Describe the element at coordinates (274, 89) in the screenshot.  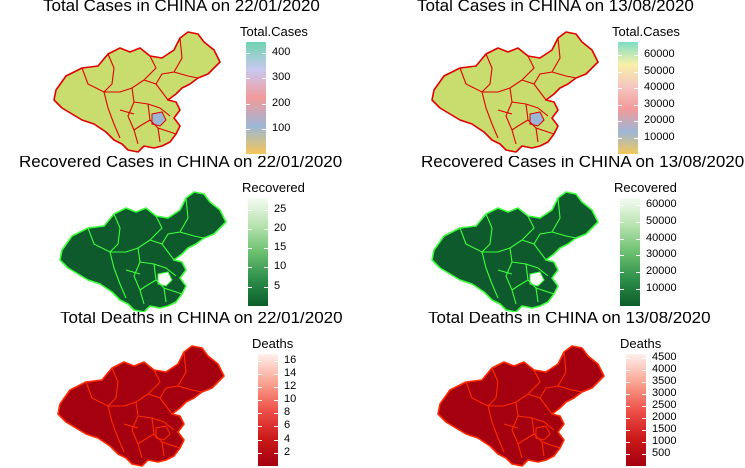
I see `color-legend: Total.Cases 400 300 200 100` at that location.